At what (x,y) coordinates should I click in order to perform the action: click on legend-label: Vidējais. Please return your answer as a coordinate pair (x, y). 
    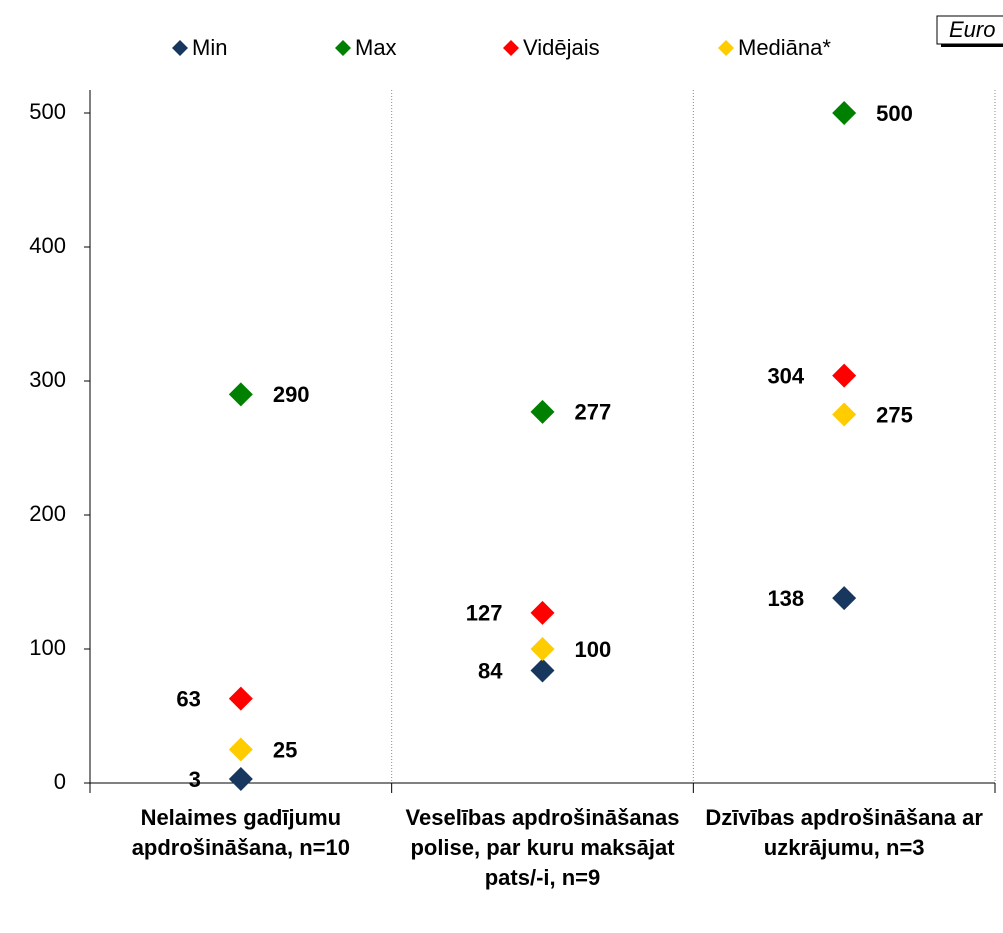
    Looking at the image, I should click on (561, 47).